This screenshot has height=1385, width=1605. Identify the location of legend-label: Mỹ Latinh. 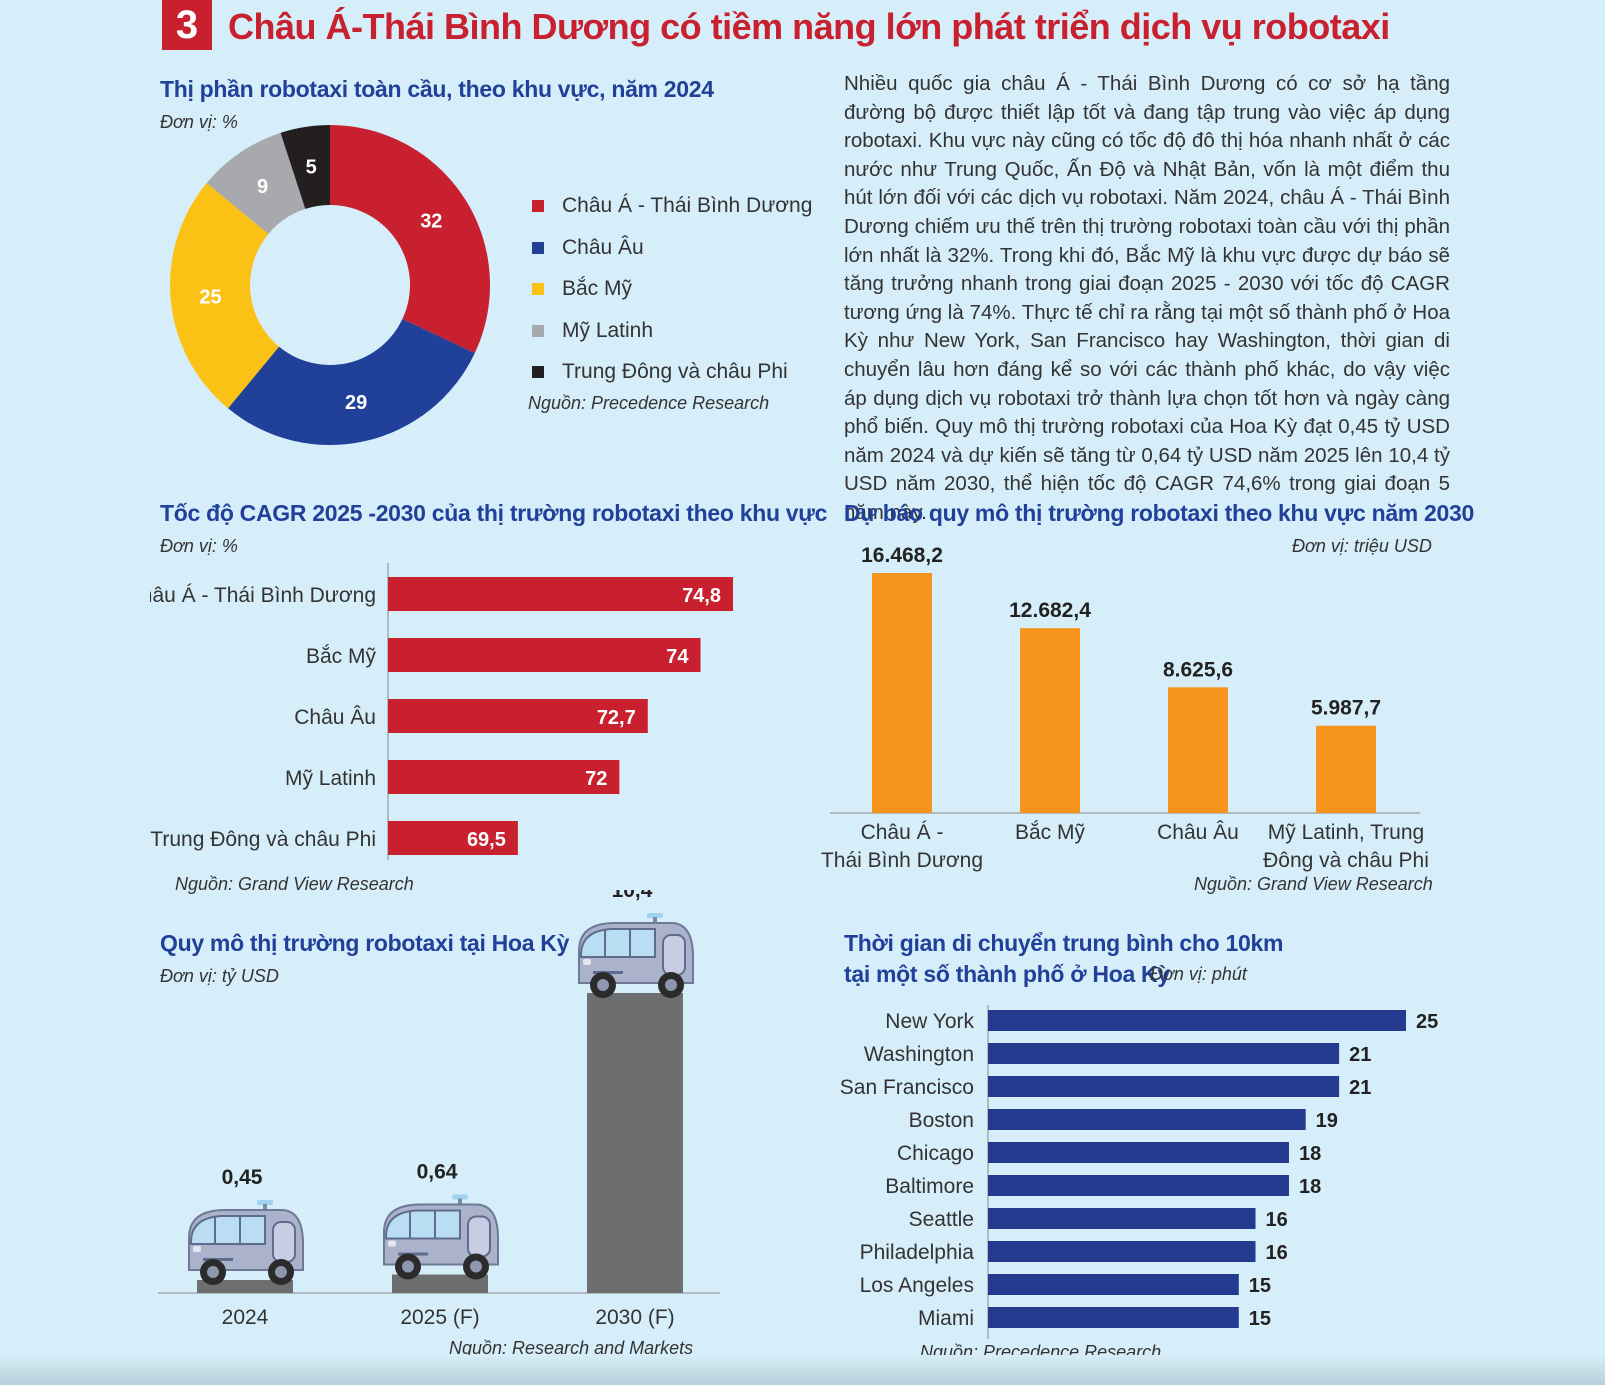
(608, 330).